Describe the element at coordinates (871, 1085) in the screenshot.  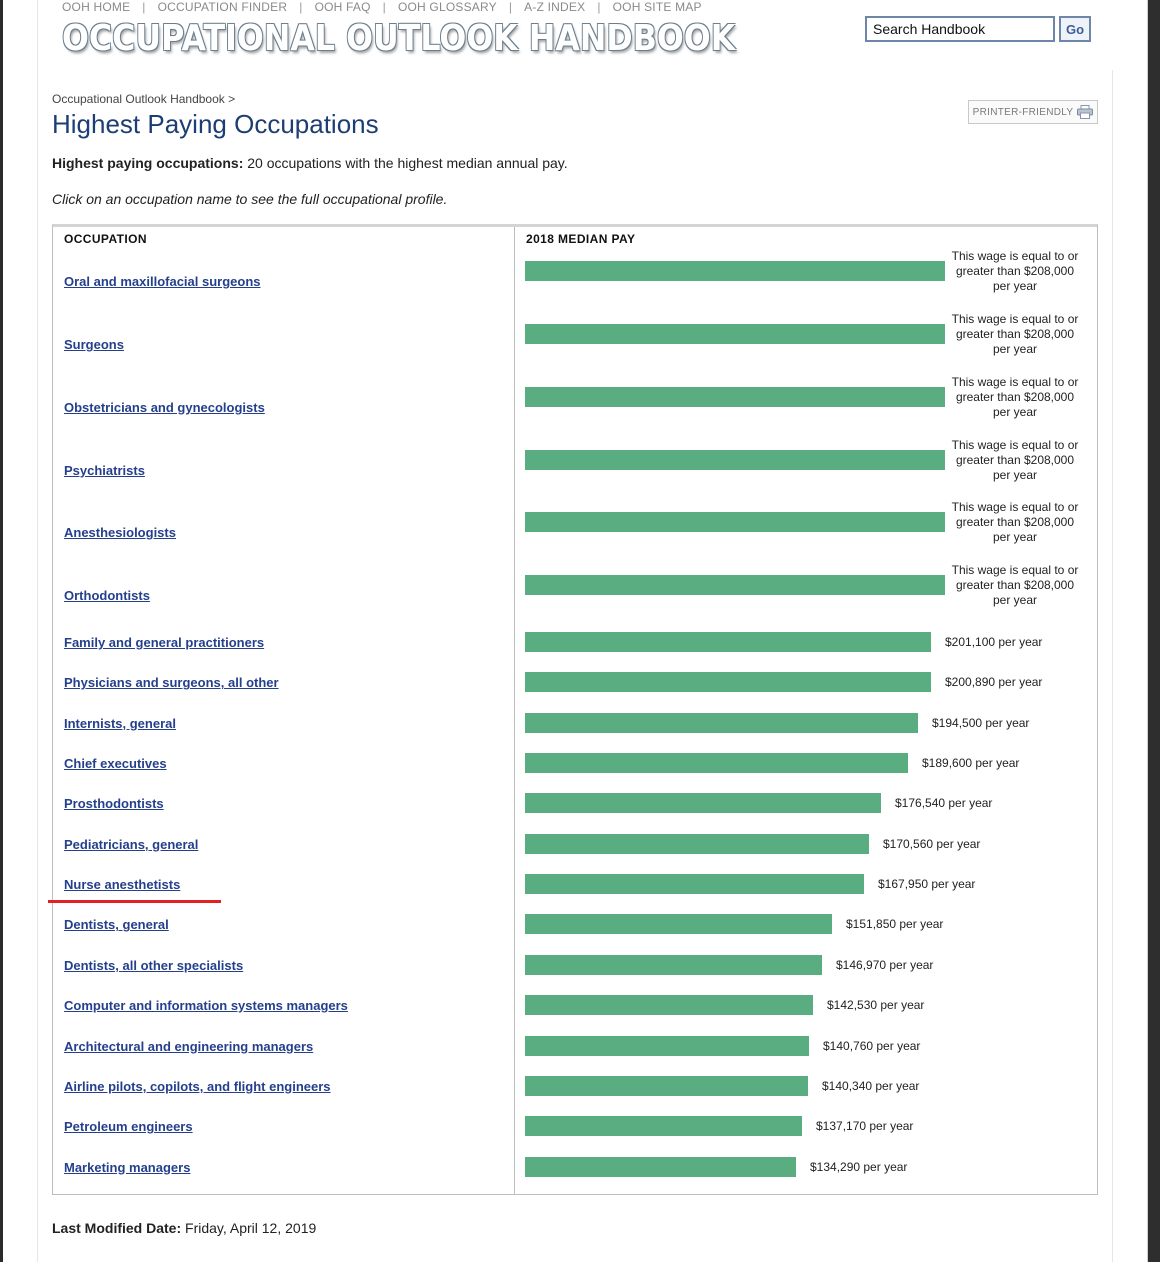
I see `pay-label: $140,340 per year` at that location.